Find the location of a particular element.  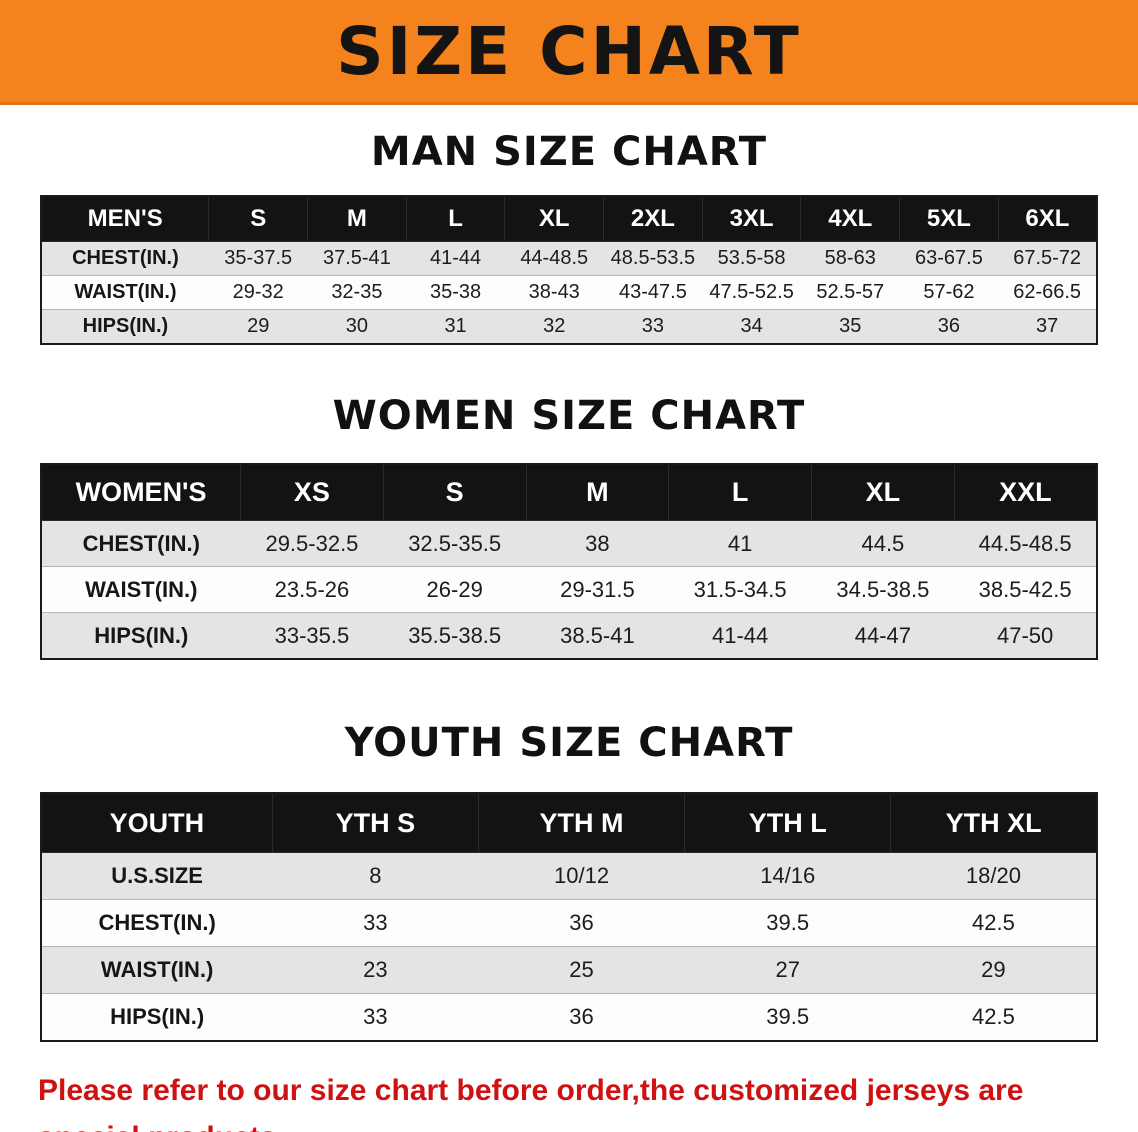

size-value: 41 is located at coordinates (740, 543).